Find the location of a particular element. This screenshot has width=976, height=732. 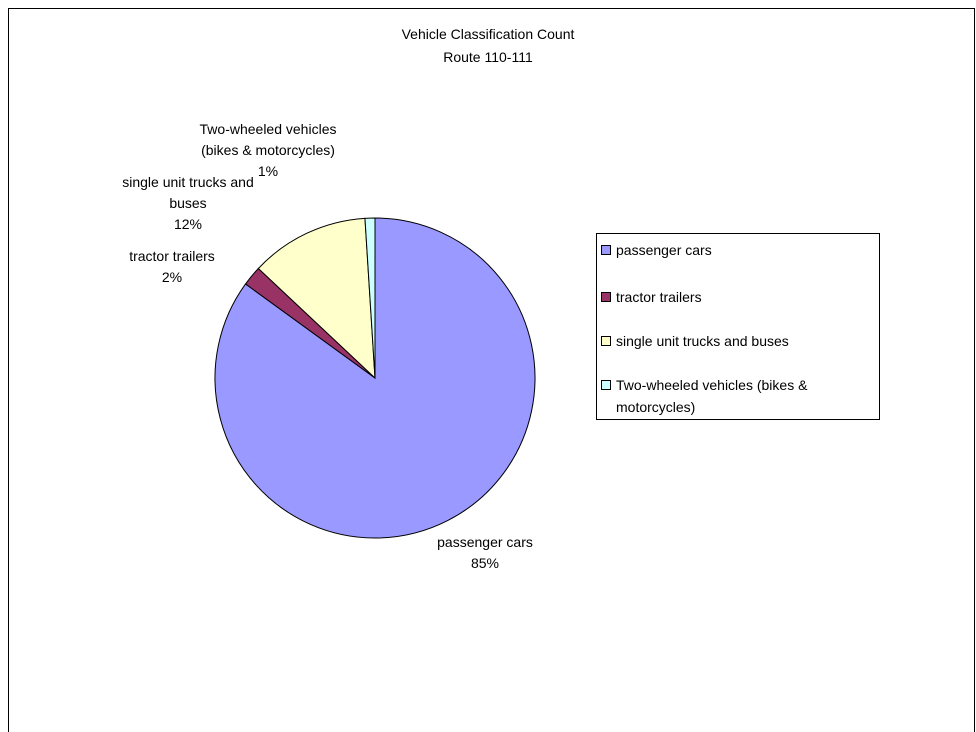

data-label-value: 1% is located at coordinates (268, 171).